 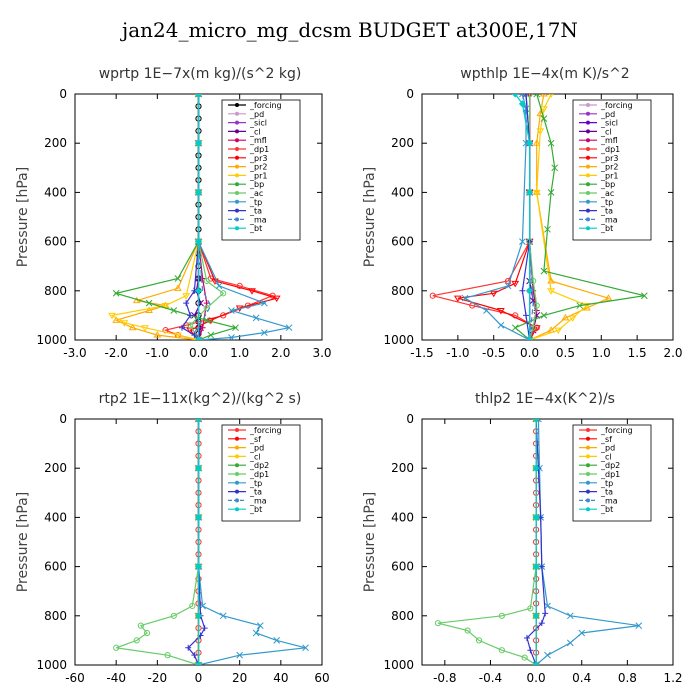 I want to click on y-tick-label: 600, so click(x=402, y=242).